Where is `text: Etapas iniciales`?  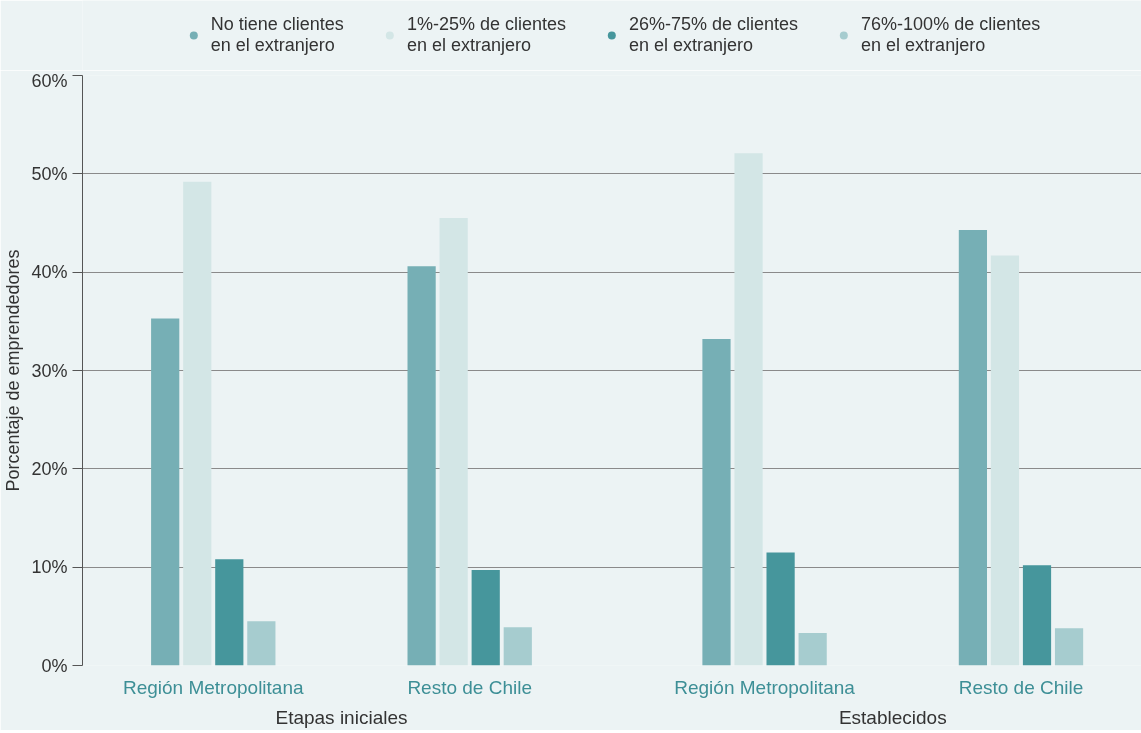 text: Etapas iniciales is located at coordinates (341, 717).